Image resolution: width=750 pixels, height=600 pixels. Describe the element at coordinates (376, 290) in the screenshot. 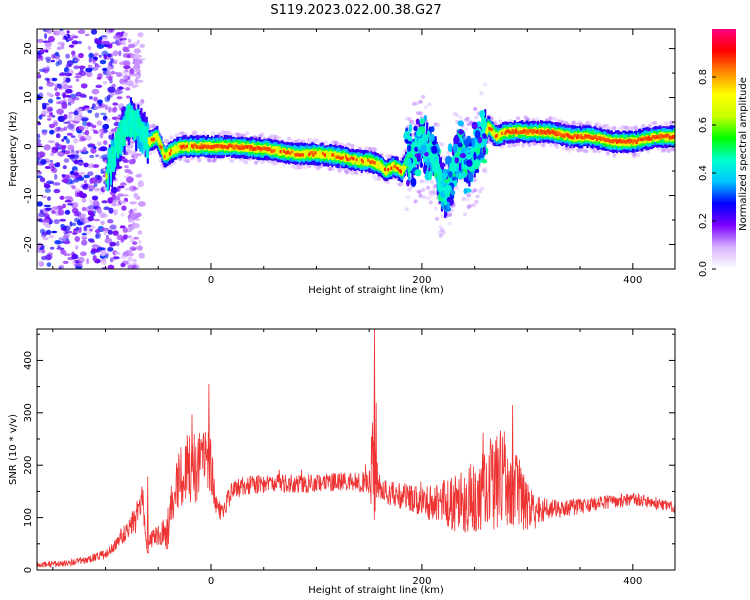

I see `x-axis-label: Height of straight line (km)` at that location.